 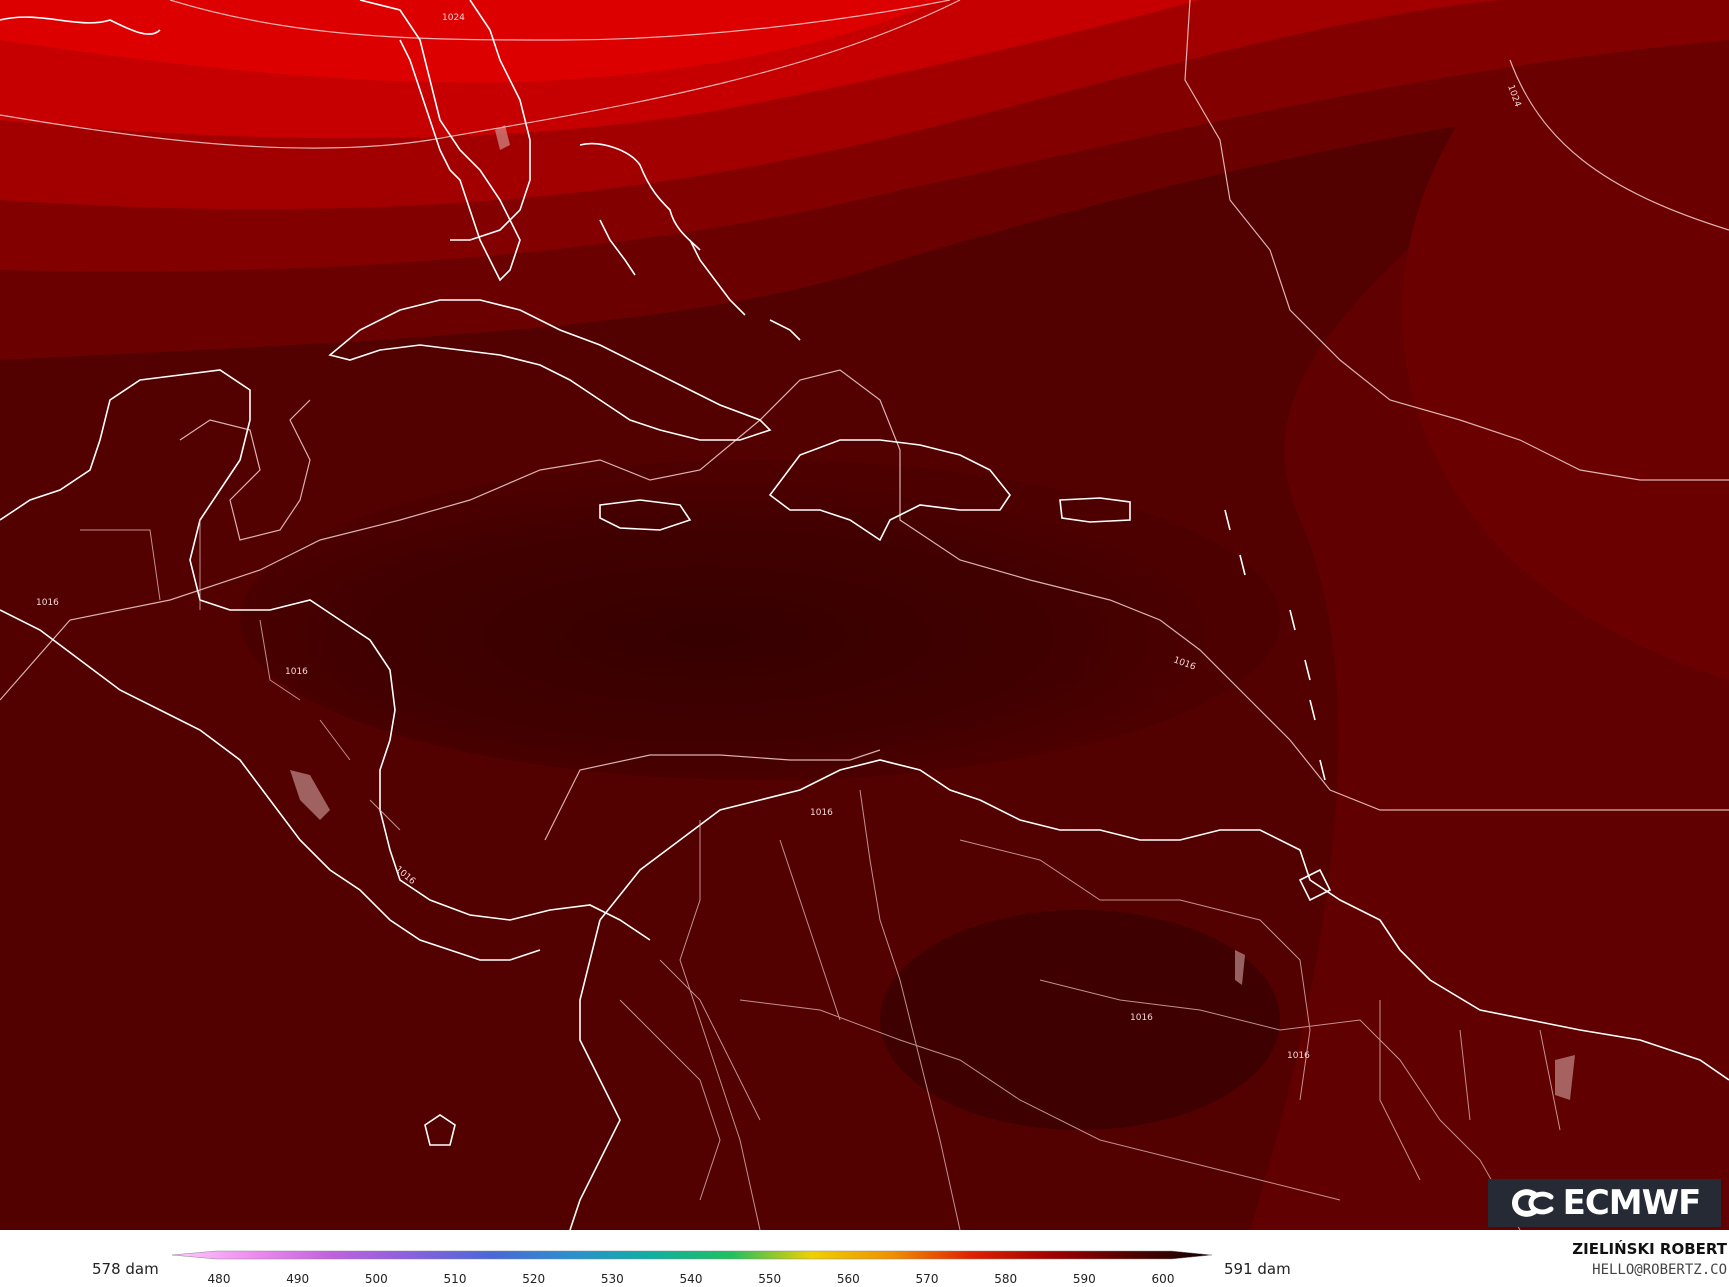 I want to click on legend-color-strip, so click(x=692, y=1255).